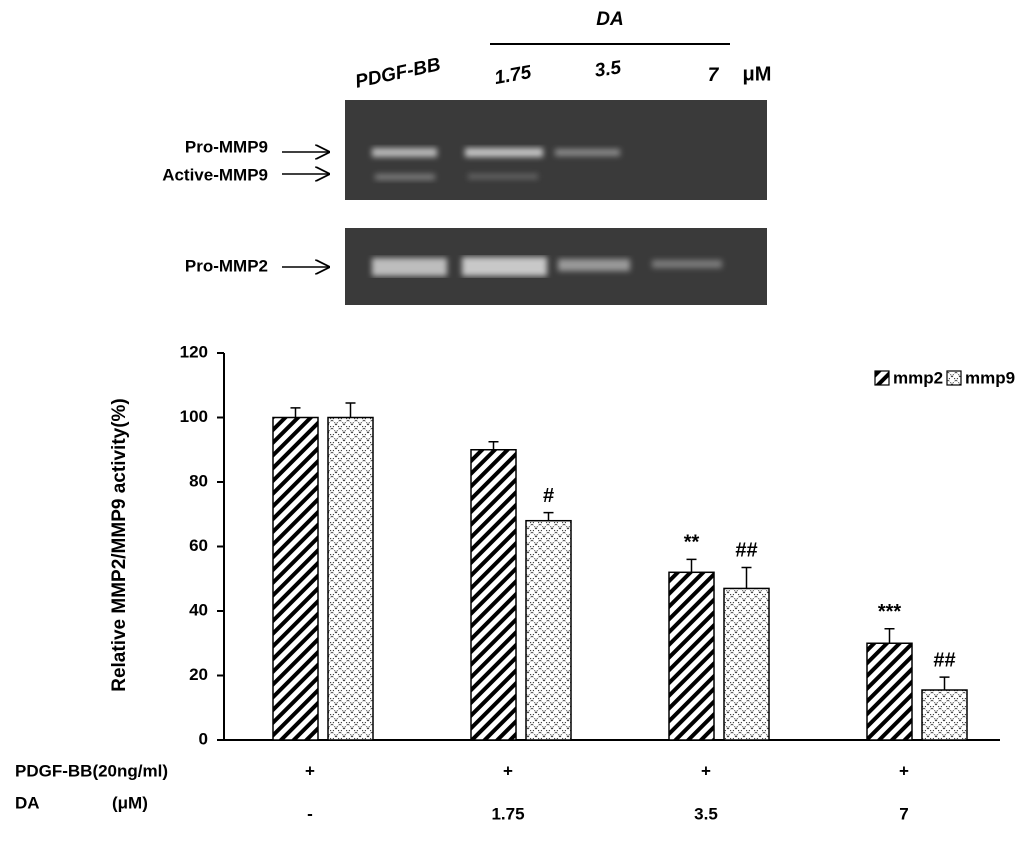 This screenshot has height=845, width=1024. What do you see at coordinates (310, 813) in the screenshot?
I see `x-tick-label: -` at bounding box center [310, 813].